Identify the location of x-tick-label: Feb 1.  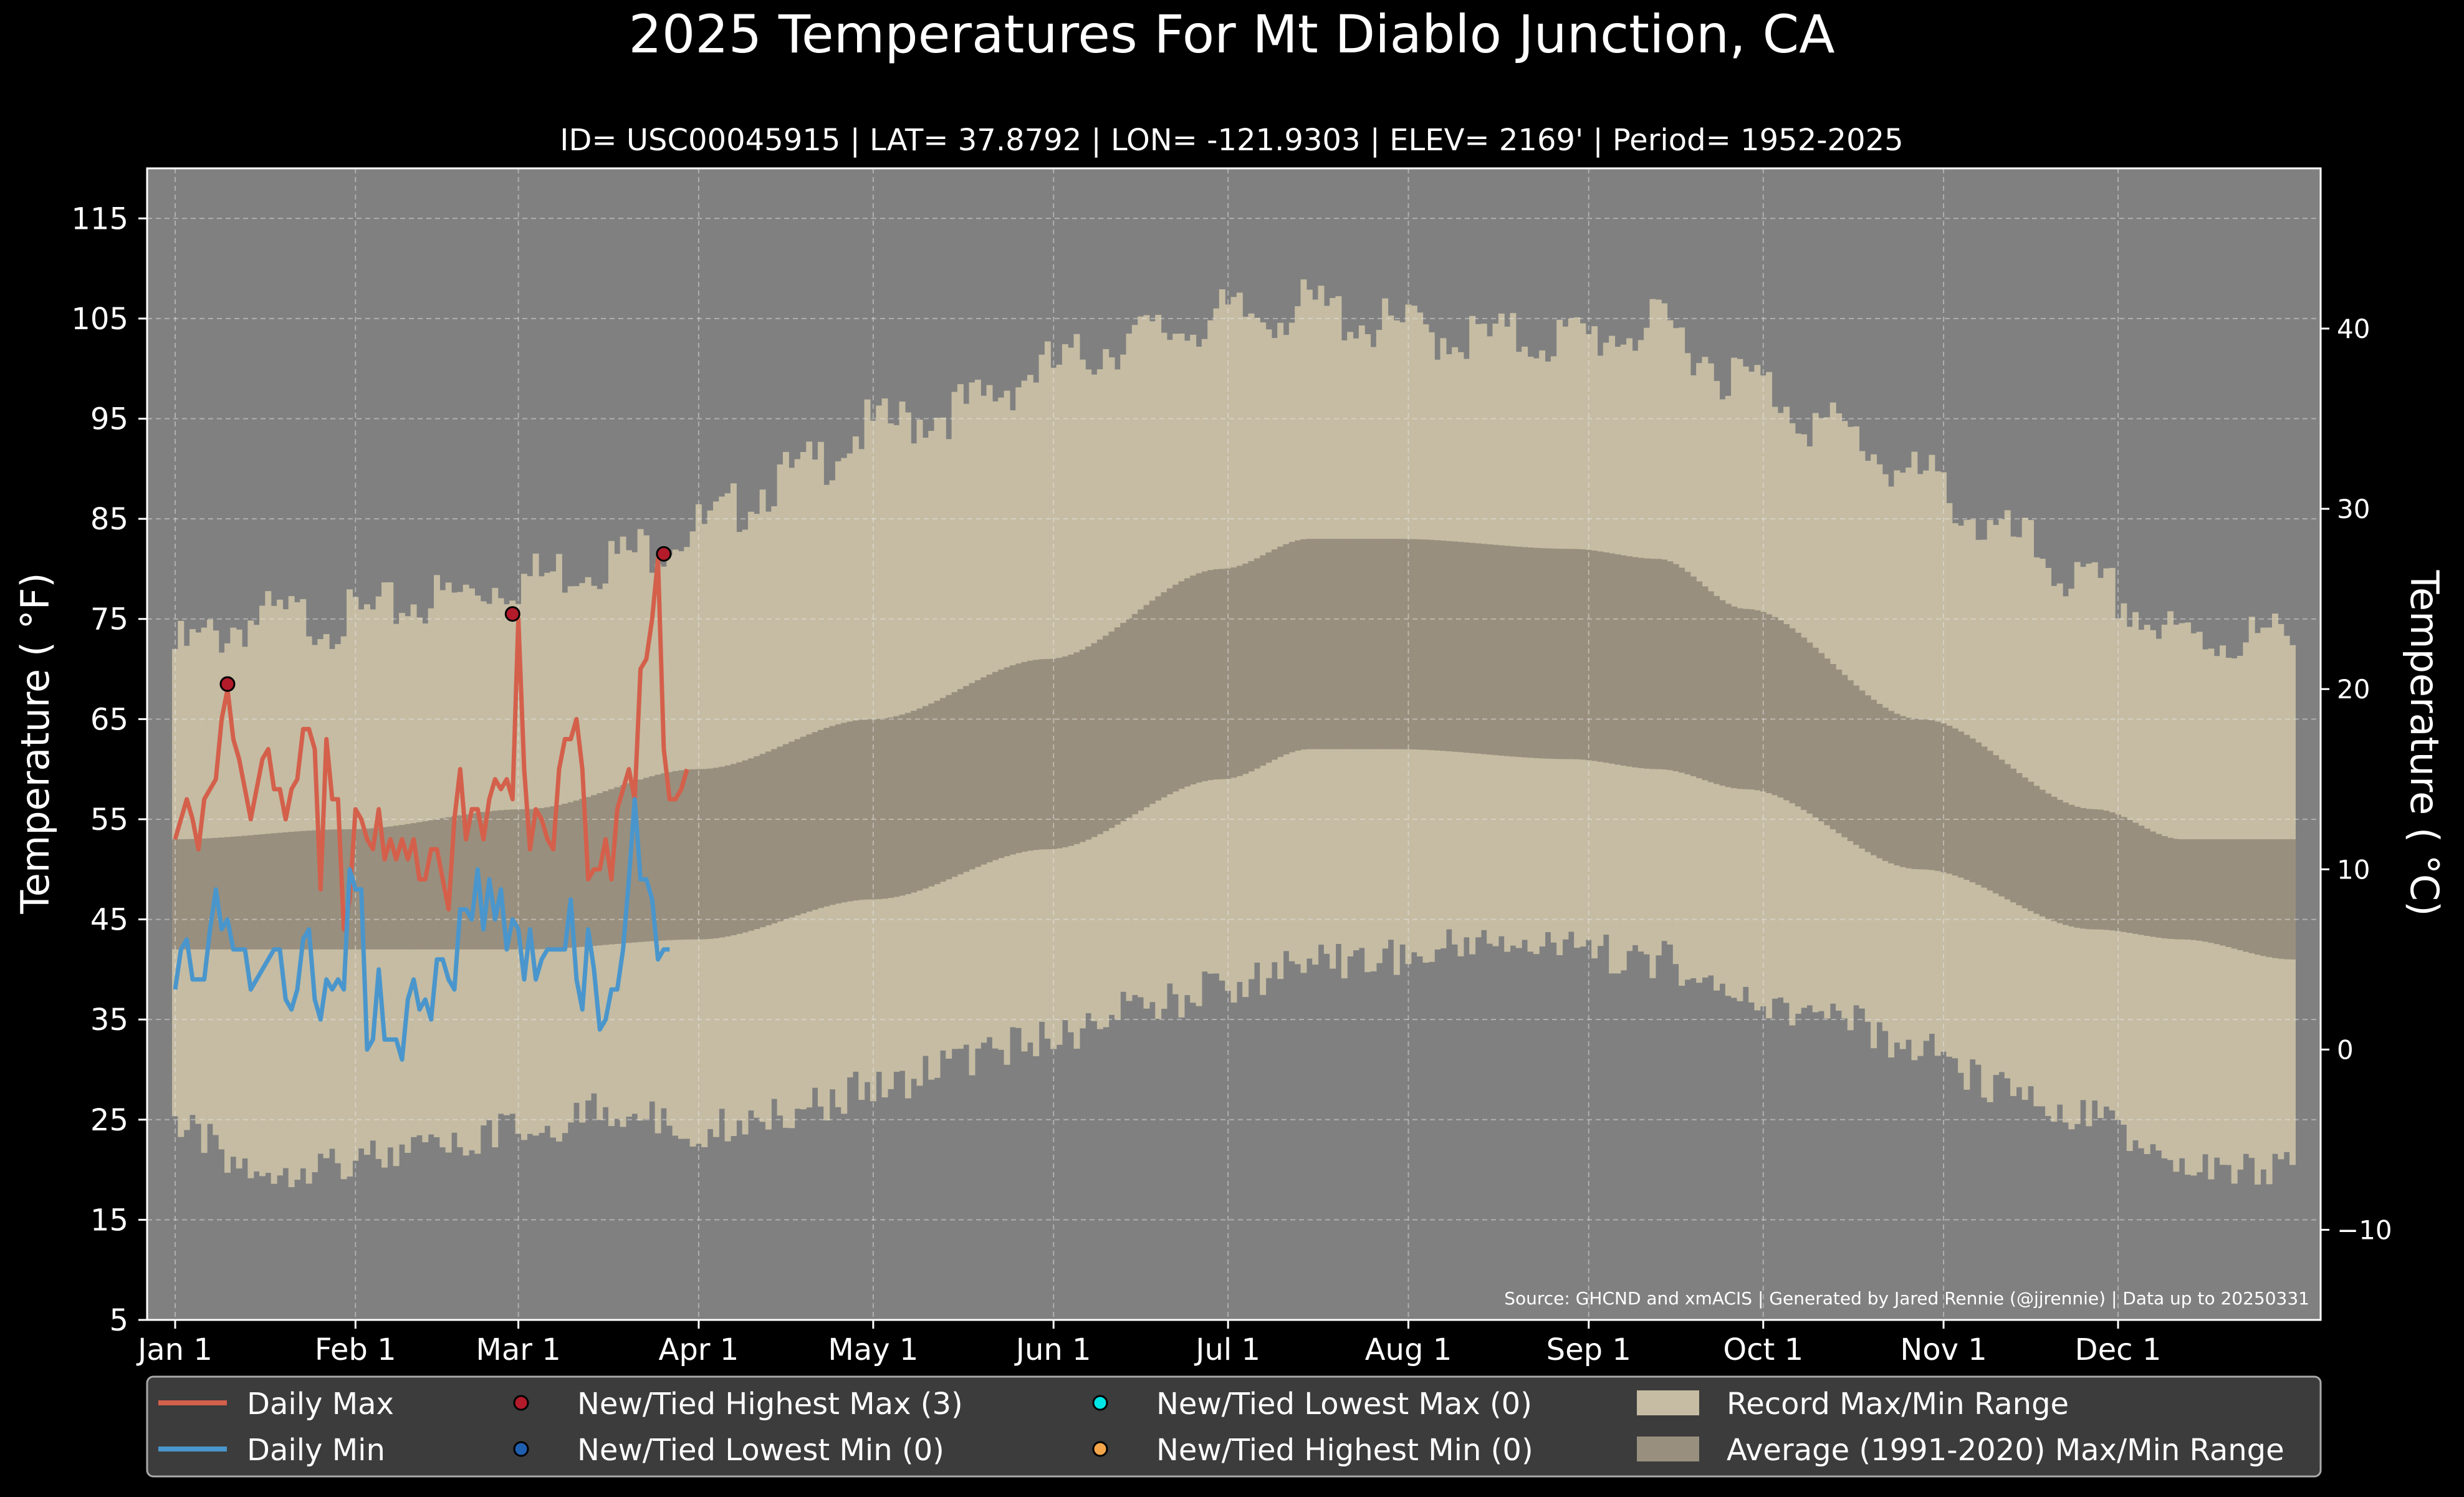
(355, 1349).